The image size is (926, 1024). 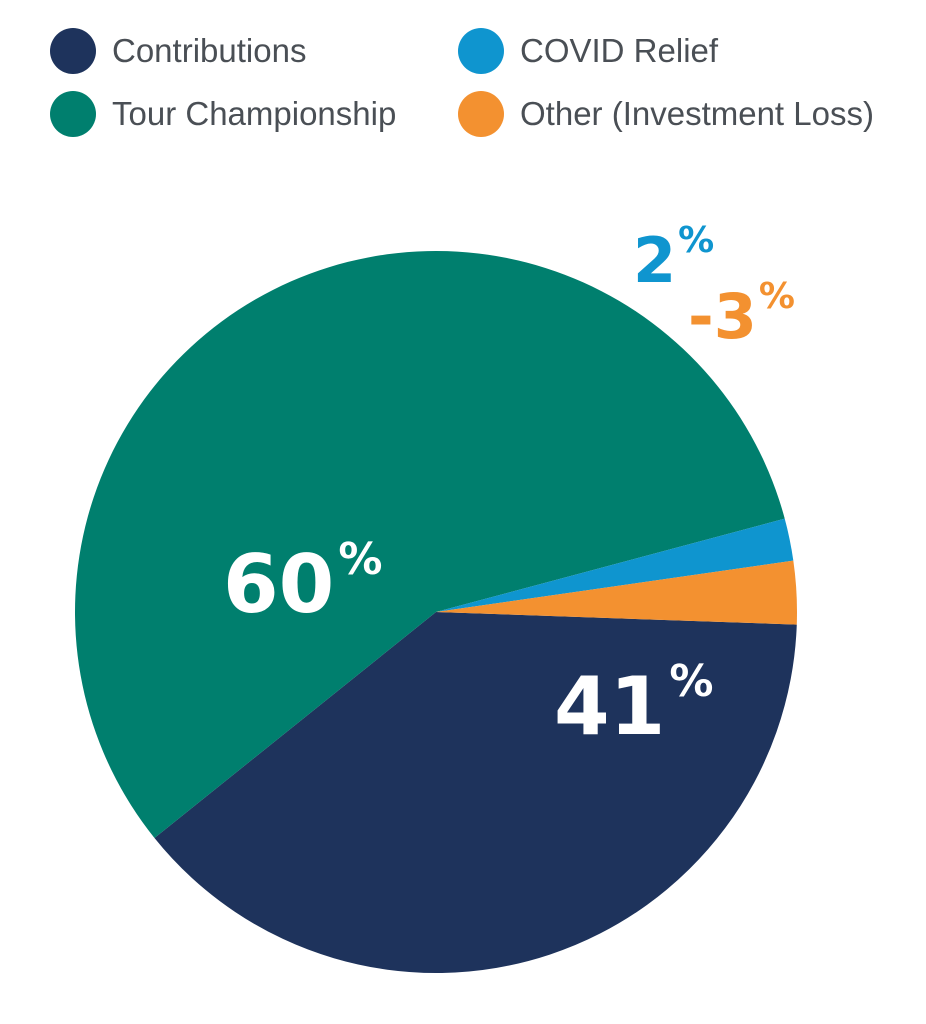 I want to click on data-label-contributions: 41%, so click(x=633, y=704).